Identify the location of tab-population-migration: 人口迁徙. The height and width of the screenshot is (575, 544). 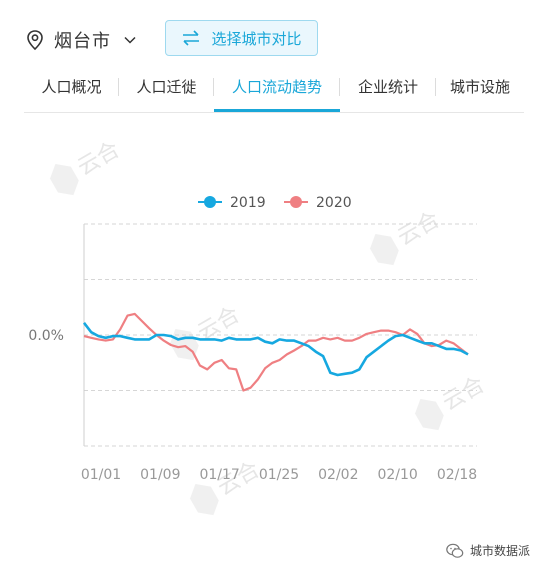
(166, 90).